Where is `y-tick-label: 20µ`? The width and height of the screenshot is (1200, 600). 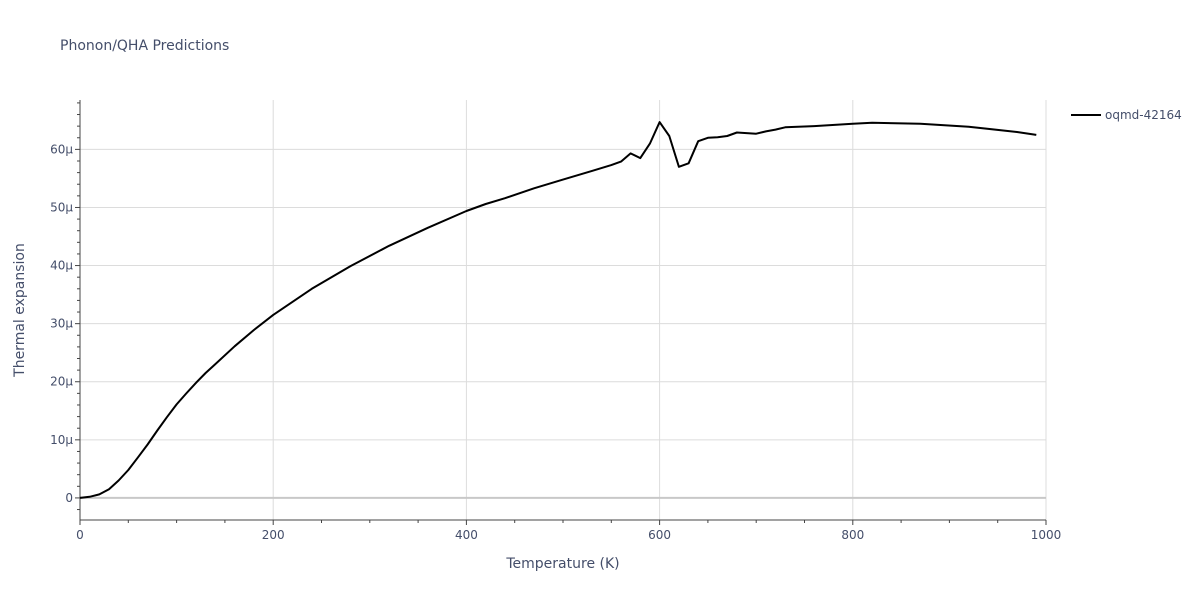
y-tick-label: 20µ is located at coordinates (61, 382).